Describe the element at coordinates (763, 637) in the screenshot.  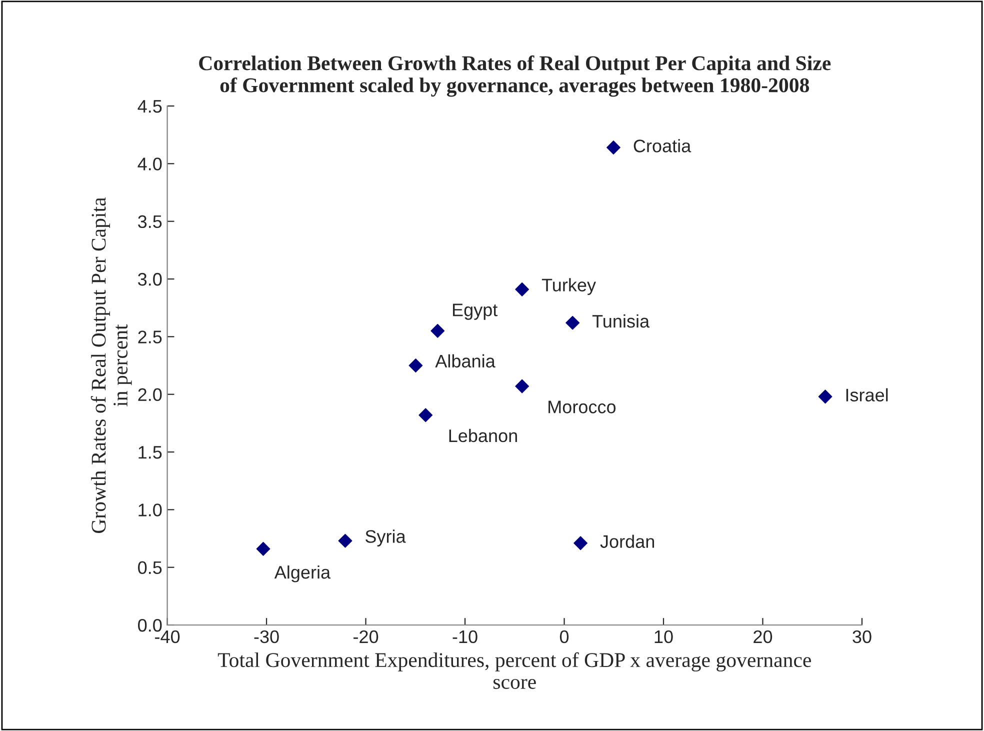
I see `x-tick-label: 20` at that location.